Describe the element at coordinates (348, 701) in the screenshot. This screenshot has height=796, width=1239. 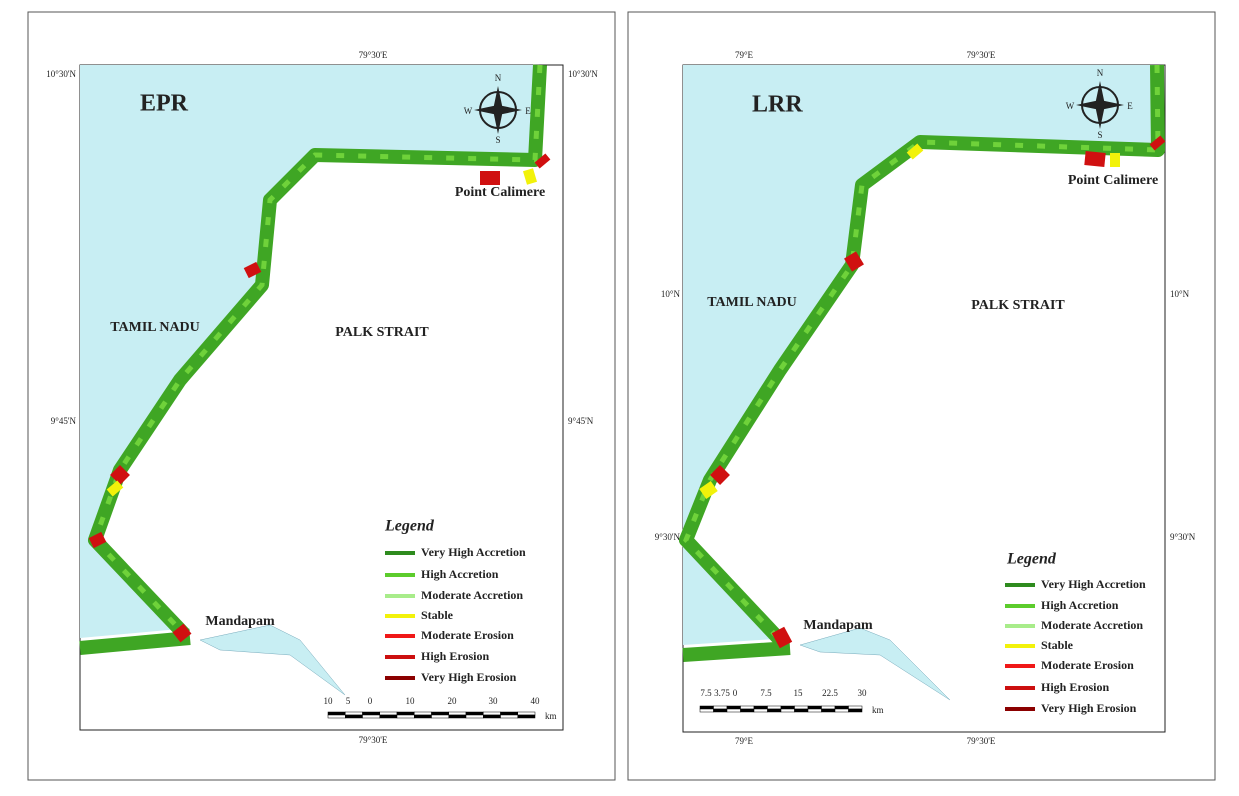
I see `scale-label: 5` at that location.